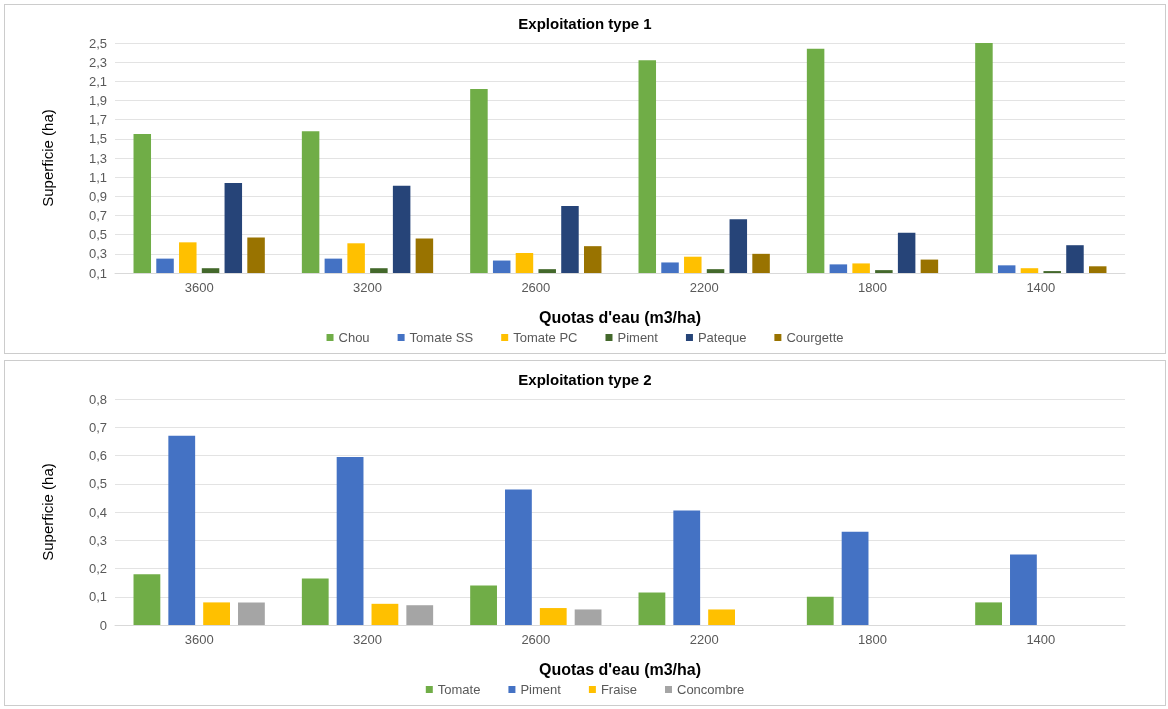  I want to click on legend-label: Pateque, so click(722, 337).